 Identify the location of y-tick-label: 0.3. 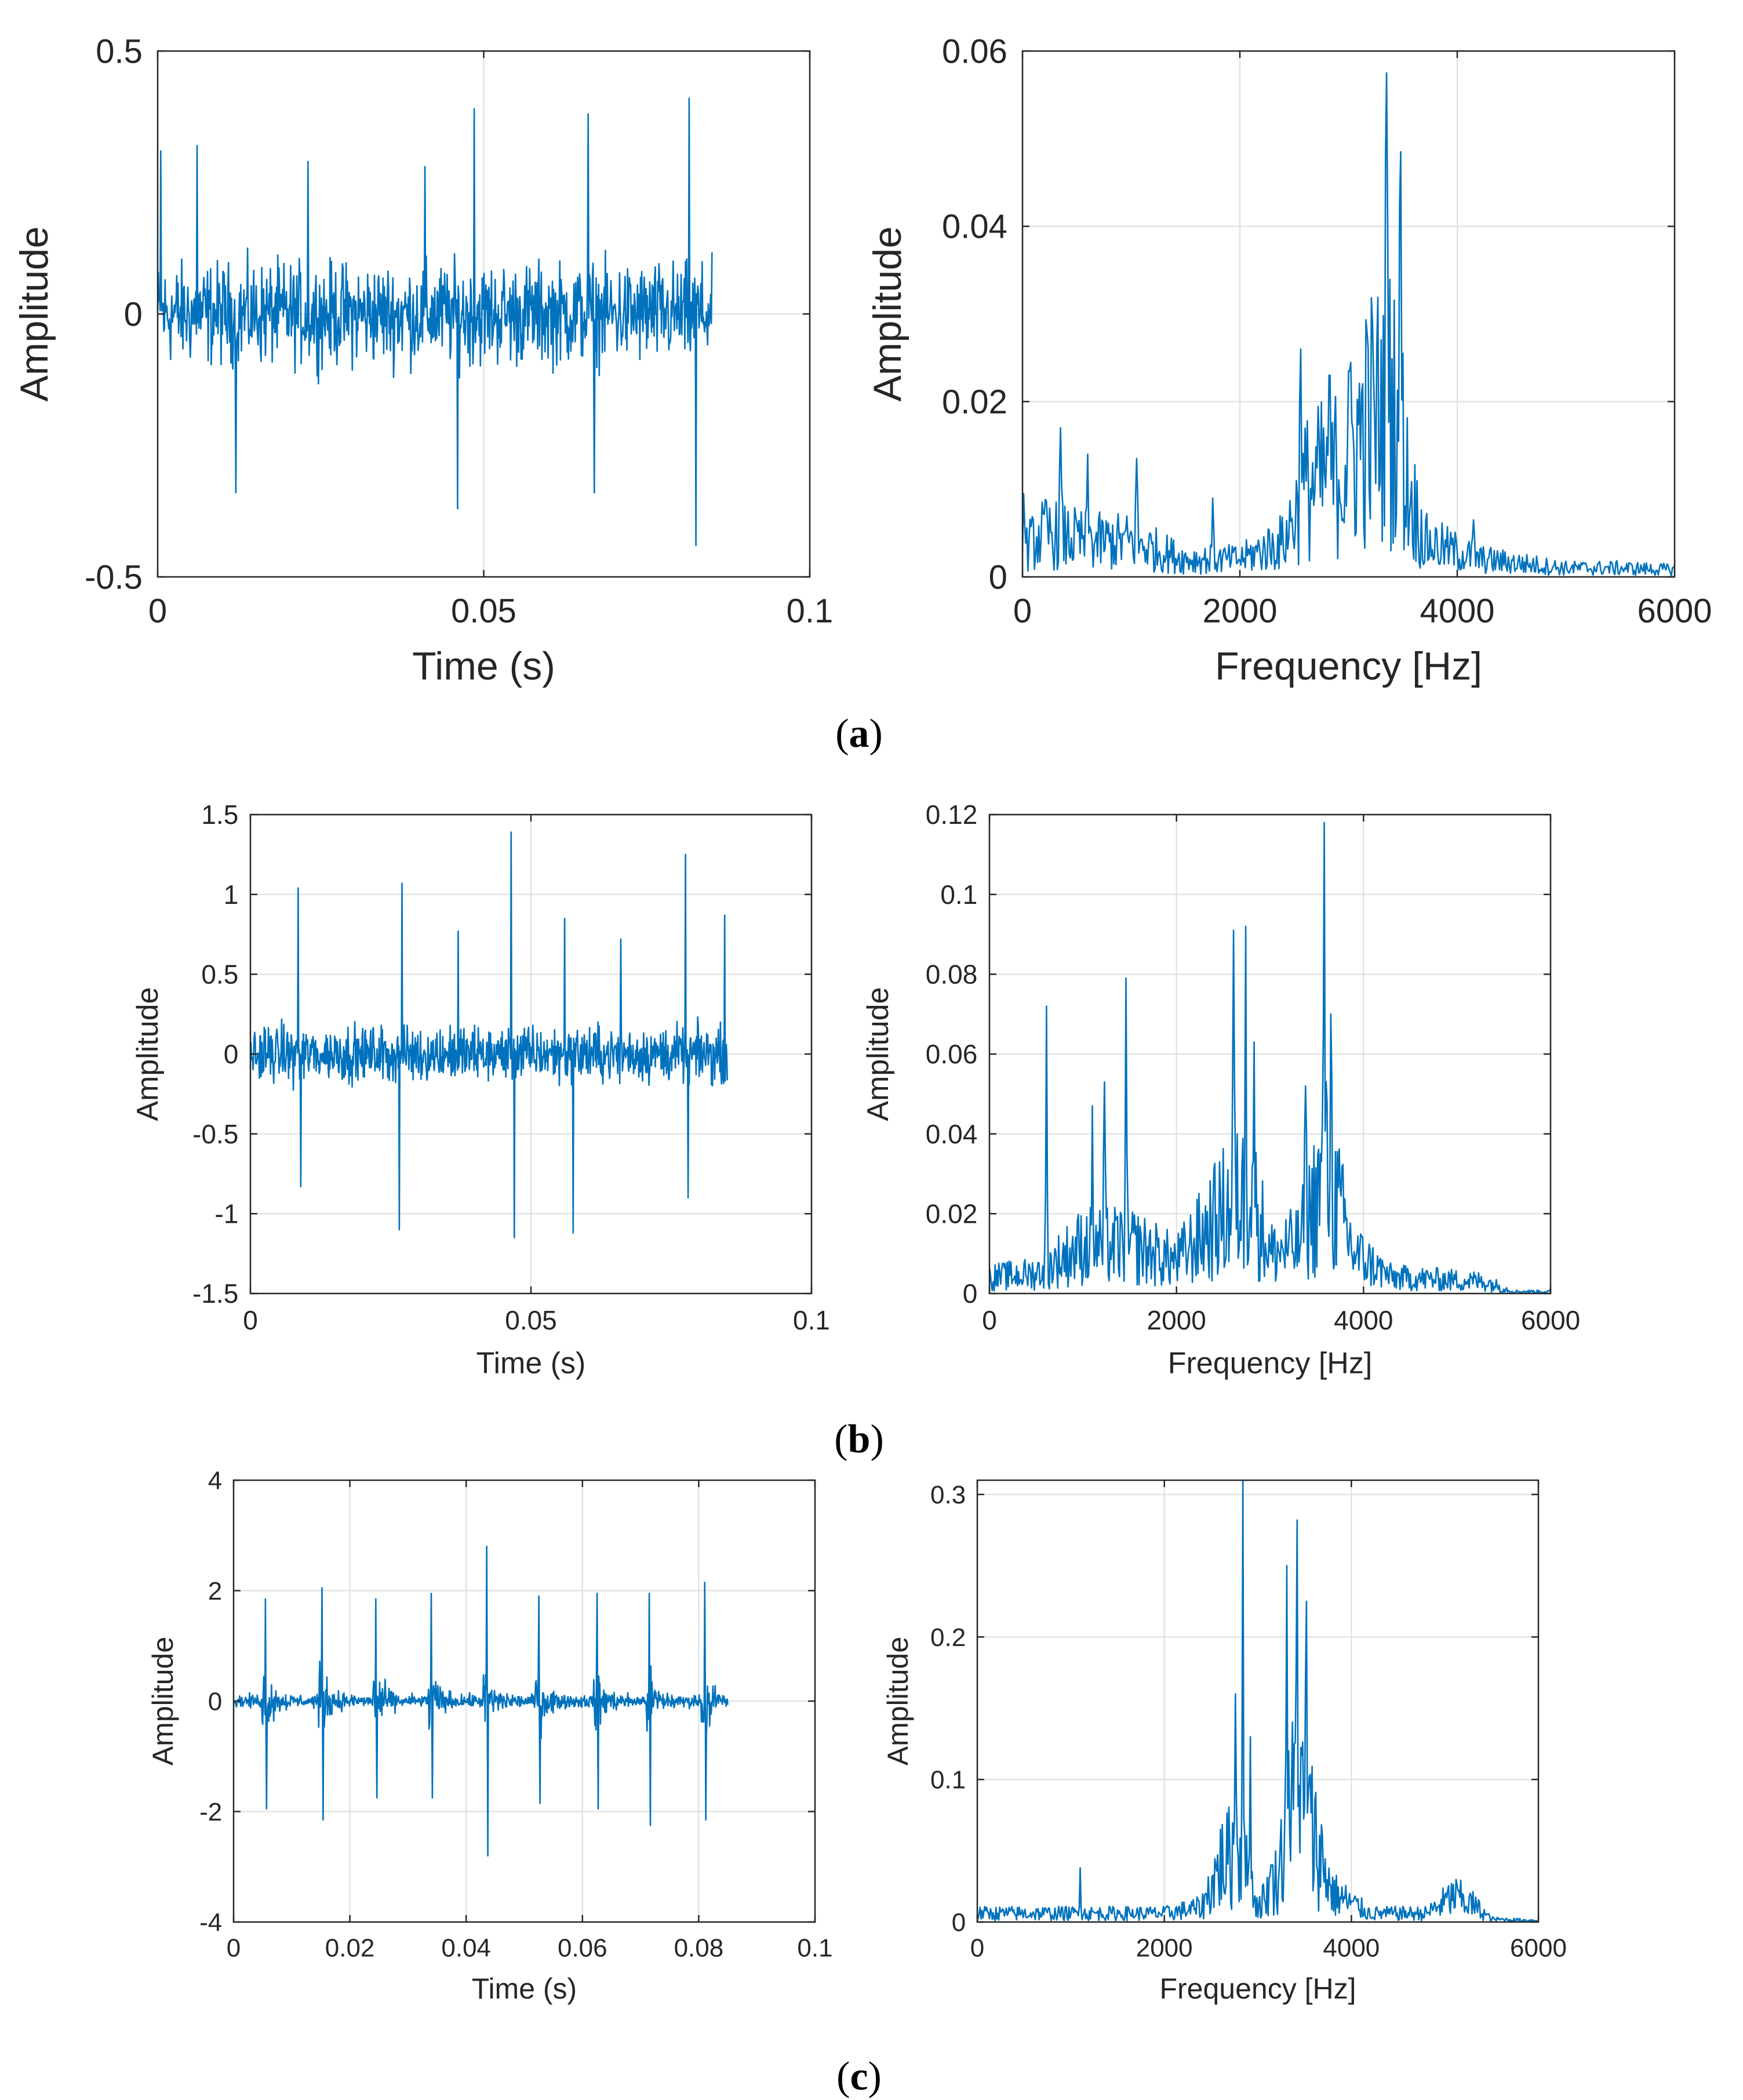
(948, 1495).